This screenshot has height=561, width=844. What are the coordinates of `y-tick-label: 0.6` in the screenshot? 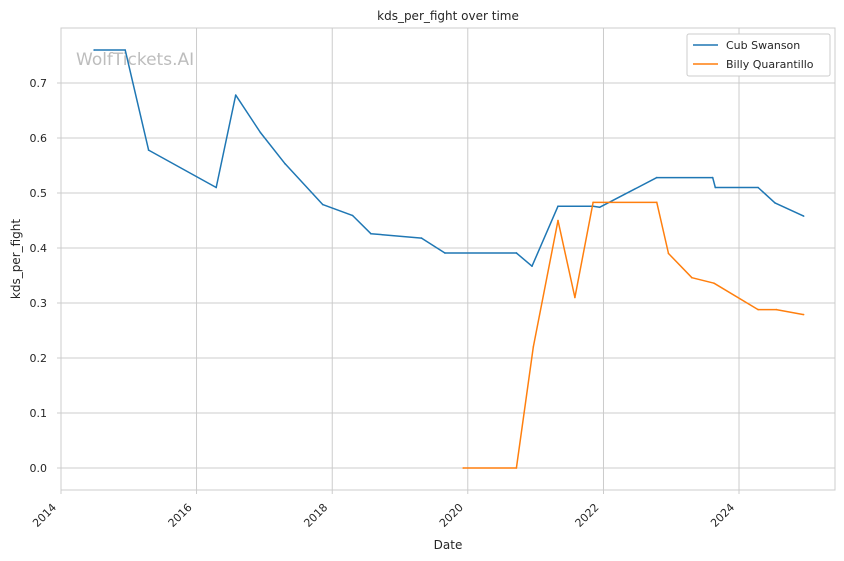 It's located at (39, 138).